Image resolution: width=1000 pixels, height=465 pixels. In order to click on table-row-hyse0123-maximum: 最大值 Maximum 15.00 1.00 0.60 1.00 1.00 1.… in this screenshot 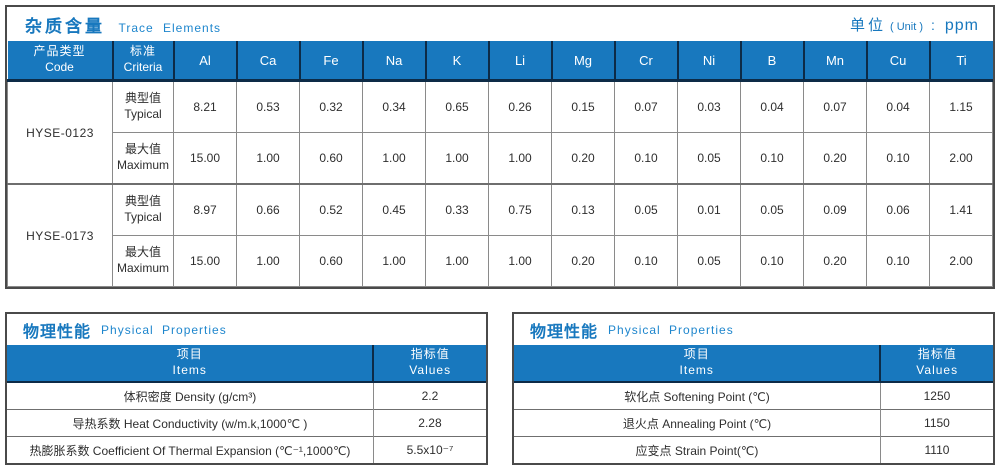, I will do `click(500, 158)`.